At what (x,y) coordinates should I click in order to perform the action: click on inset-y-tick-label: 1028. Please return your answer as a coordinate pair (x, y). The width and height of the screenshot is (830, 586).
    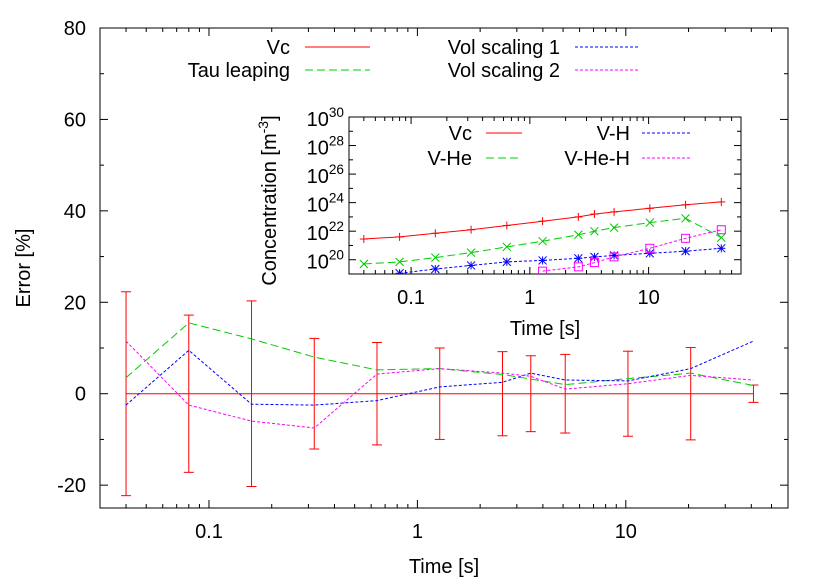
    Looking at the image, I should click on (325, 147).